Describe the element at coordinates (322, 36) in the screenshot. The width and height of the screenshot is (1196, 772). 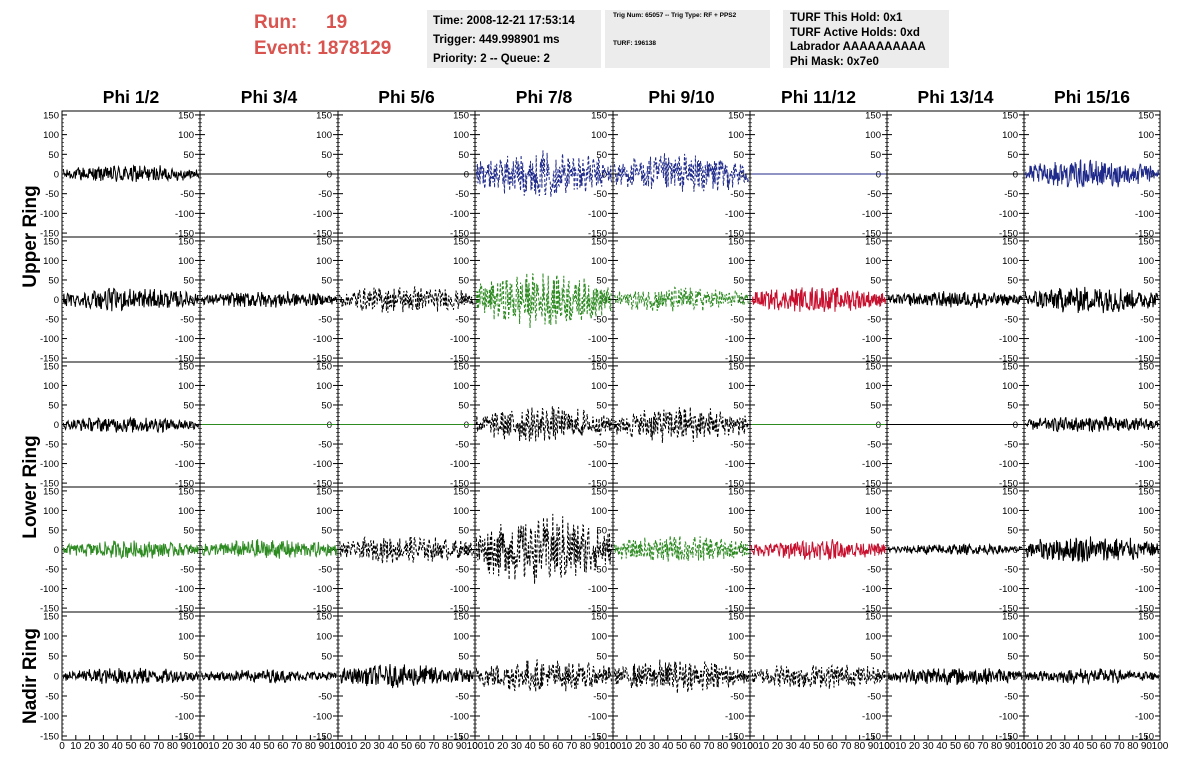
I see `run-event-block: Run: 19 Event: 1878129` at that location.